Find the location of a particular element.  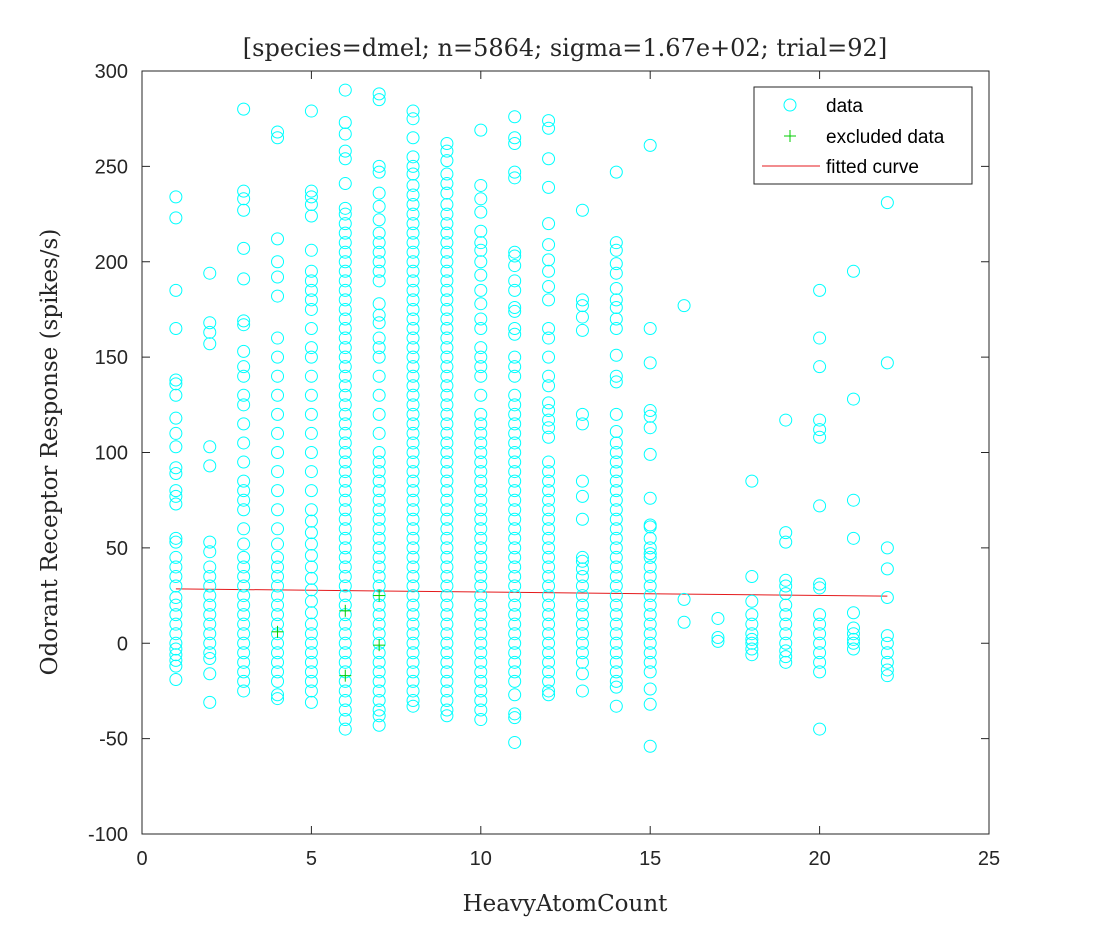

excluded-point is located at coordinates (345, 675).